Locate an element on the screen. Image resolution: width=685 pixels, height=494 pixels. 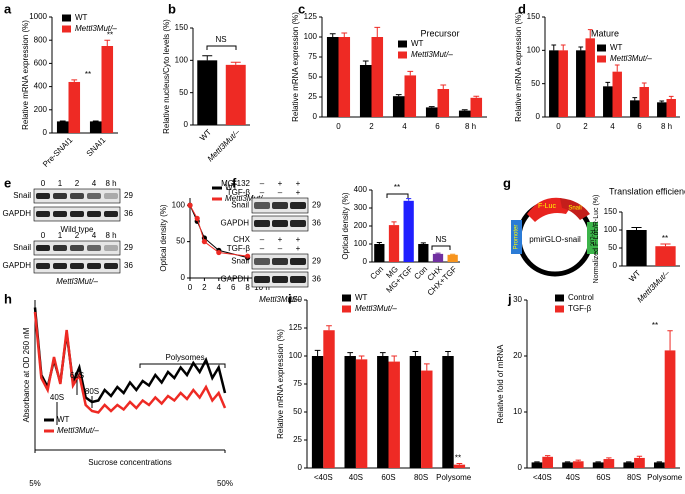
row-label: GAPDH is located at coordinates (17, 213).